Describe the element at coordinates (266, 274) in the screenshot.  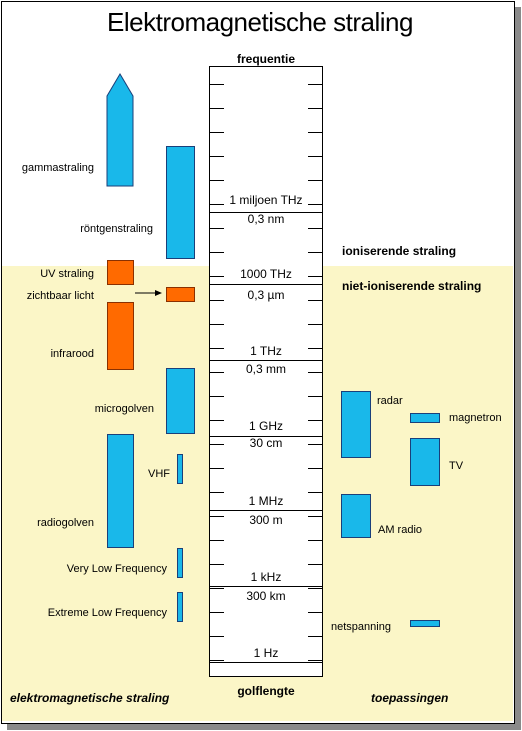
I see `scale-frequency: 1000 THz` at that location.